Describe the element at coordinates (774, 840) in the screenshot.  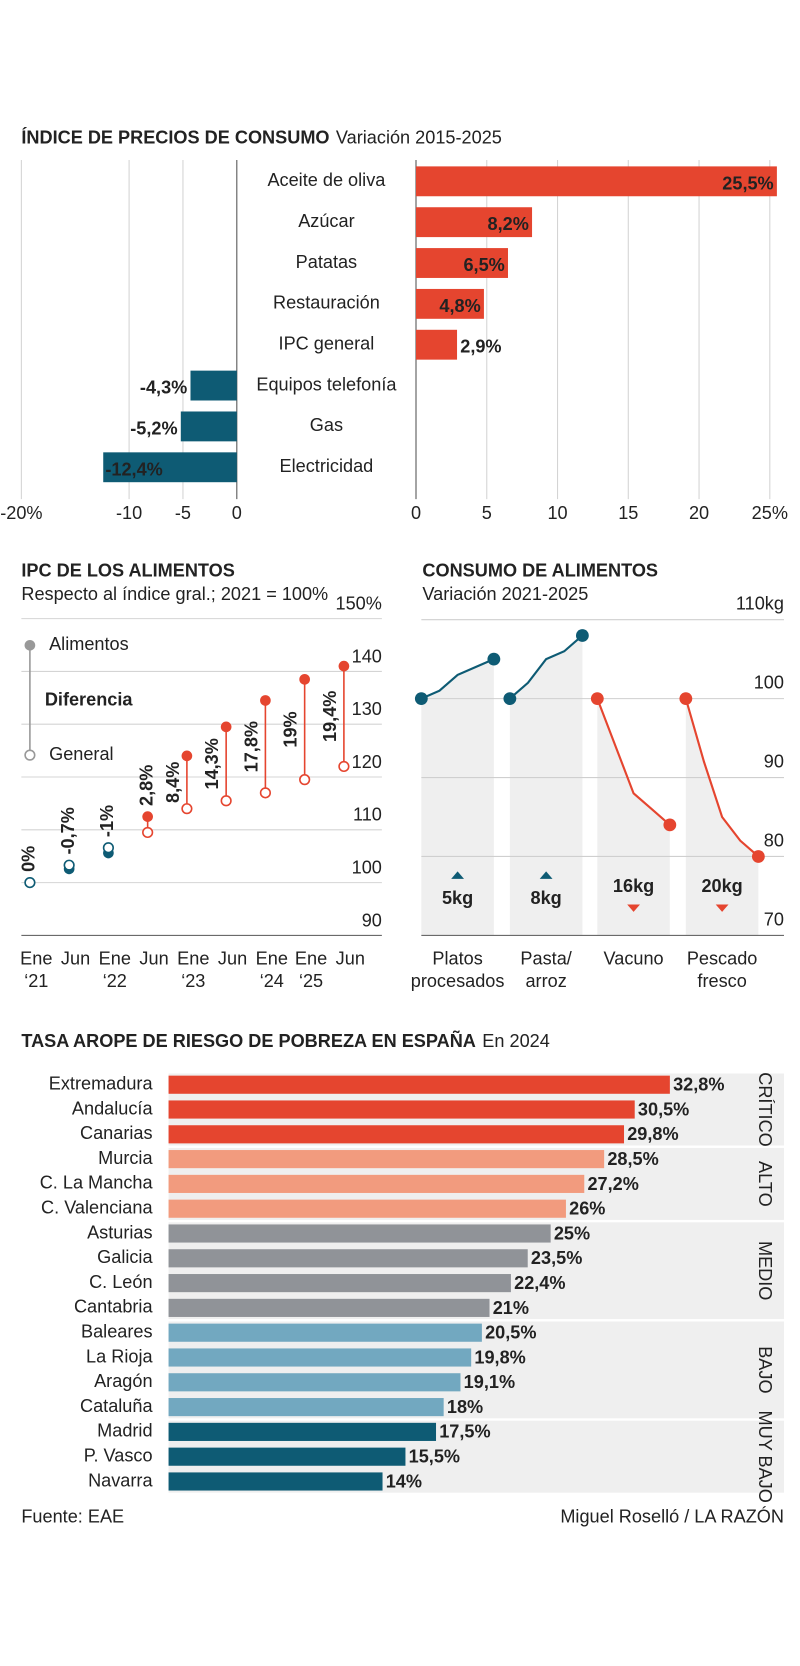
I see `y-tick-label: 80` at that location.